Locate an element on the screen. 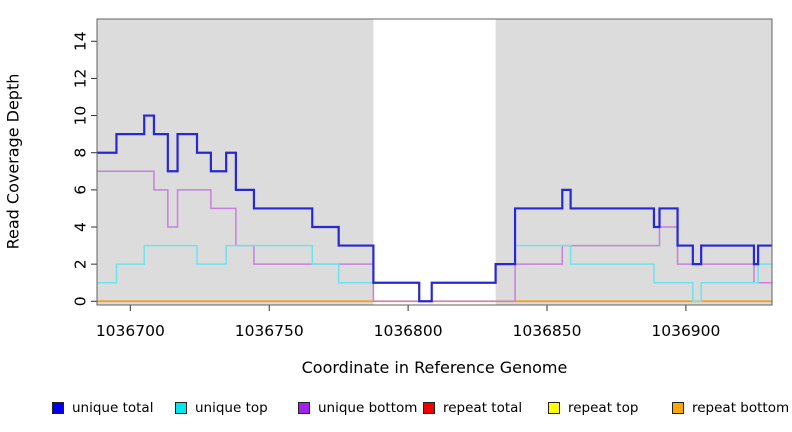 The image size is (792, 432). y-tick-label: 2 is located at coordinates (80, 264).